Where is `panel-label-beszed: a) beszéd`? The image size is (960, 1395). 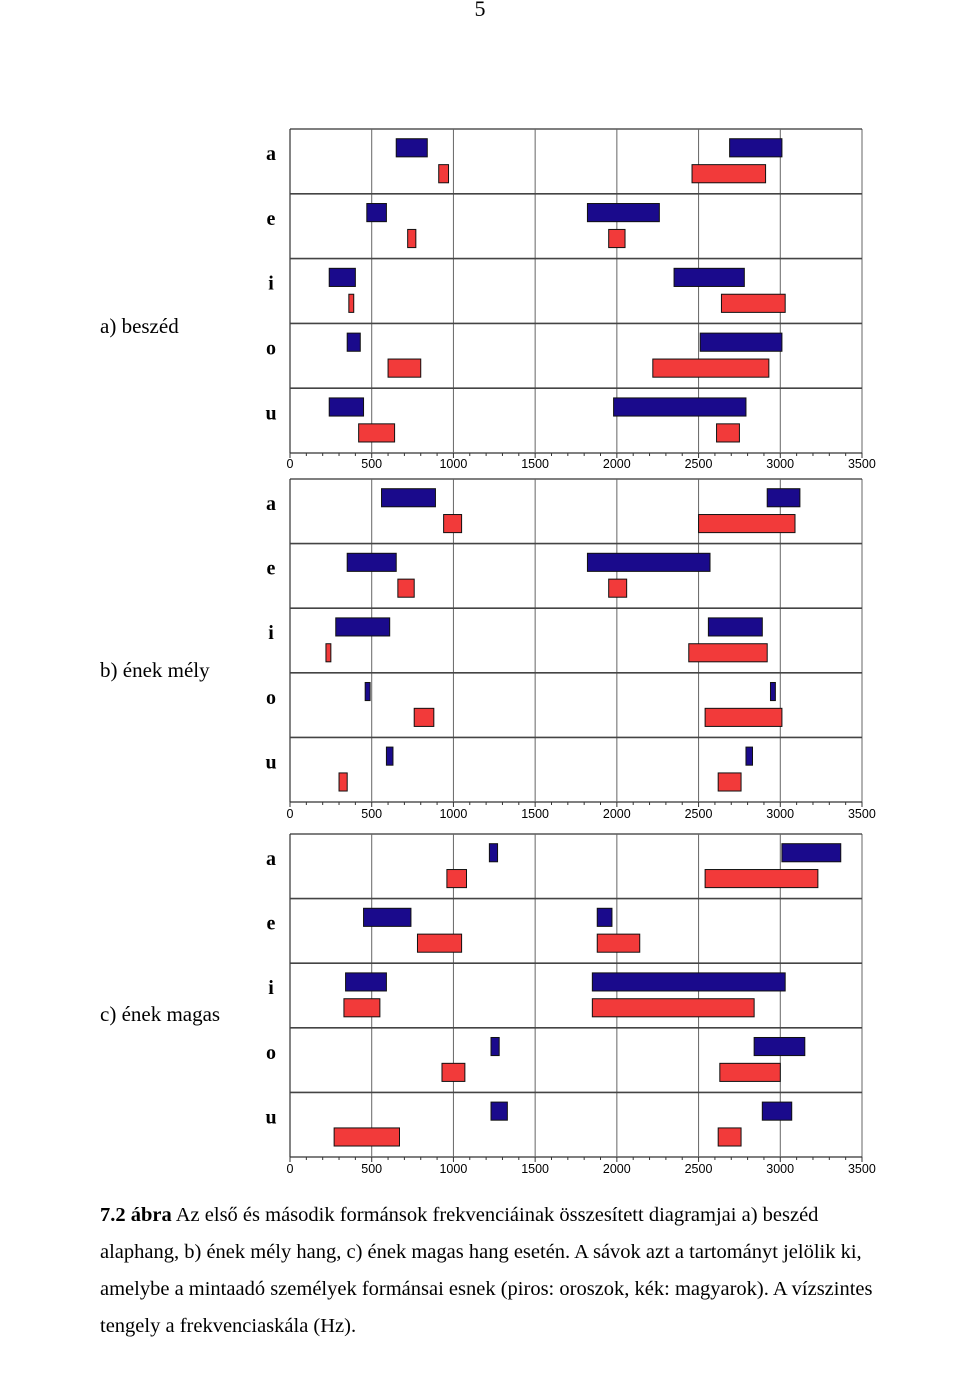 panel-label-beszed: a) beszéd is located at coordinates (139, 326).